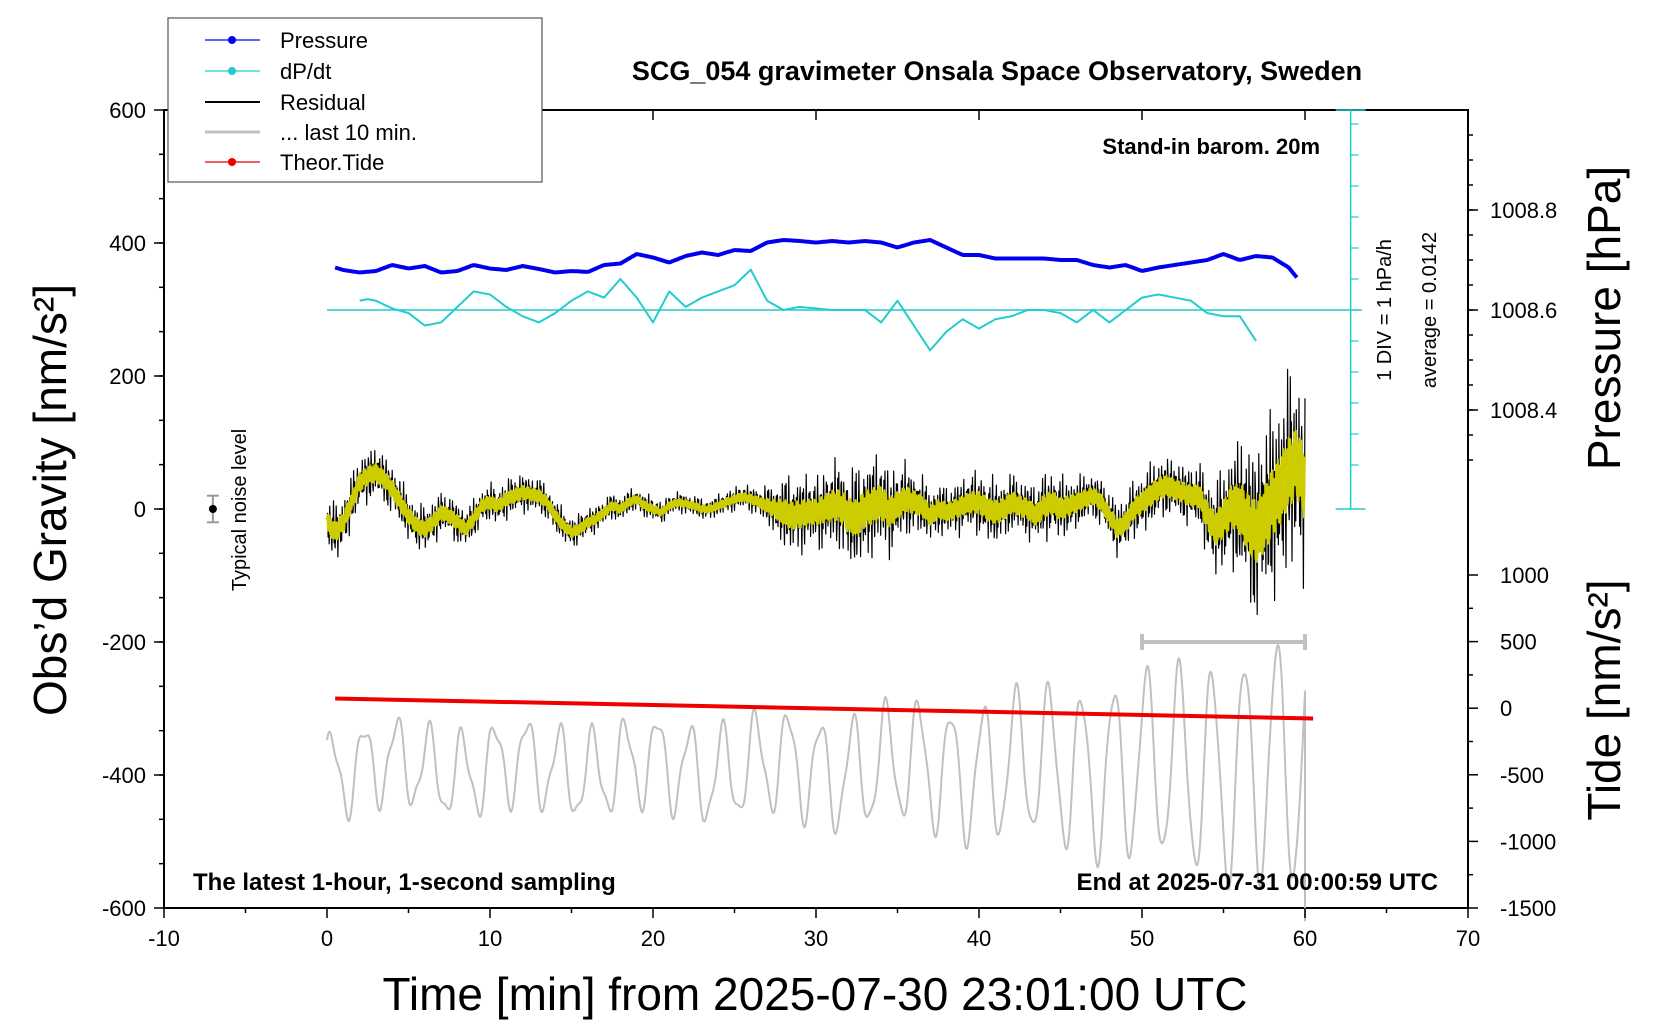 The height and width of the screenshot is (1020, 1660). What do you see at coordinates (240, 510) in the screenshot?
I see `noise-level-label: Typical noise level` at bounding box center [240, 510].